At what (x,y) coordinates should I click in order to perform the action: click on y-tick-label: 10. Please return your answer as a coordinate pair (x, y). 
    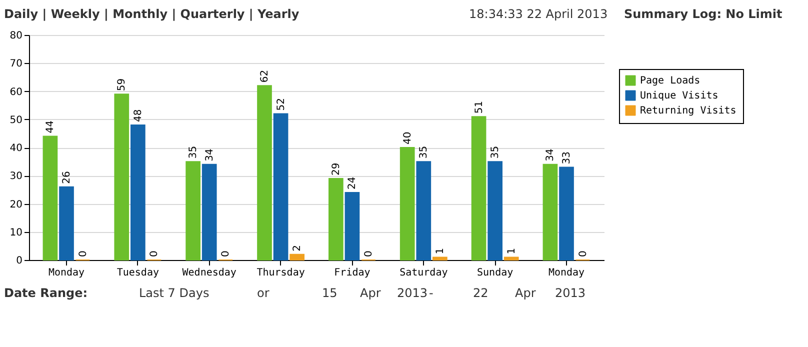
    Looking at the image, I should click on (16, 232).